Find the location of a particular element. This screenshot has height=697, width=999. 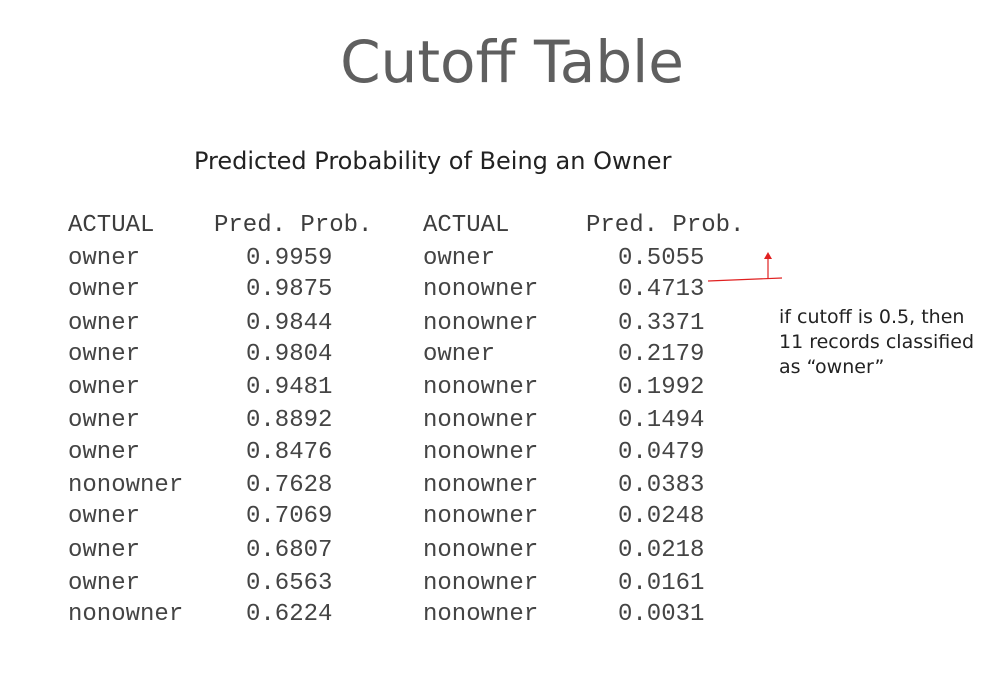

header-prob-right: Pred. Prob. is located at coordinates (665, 225).